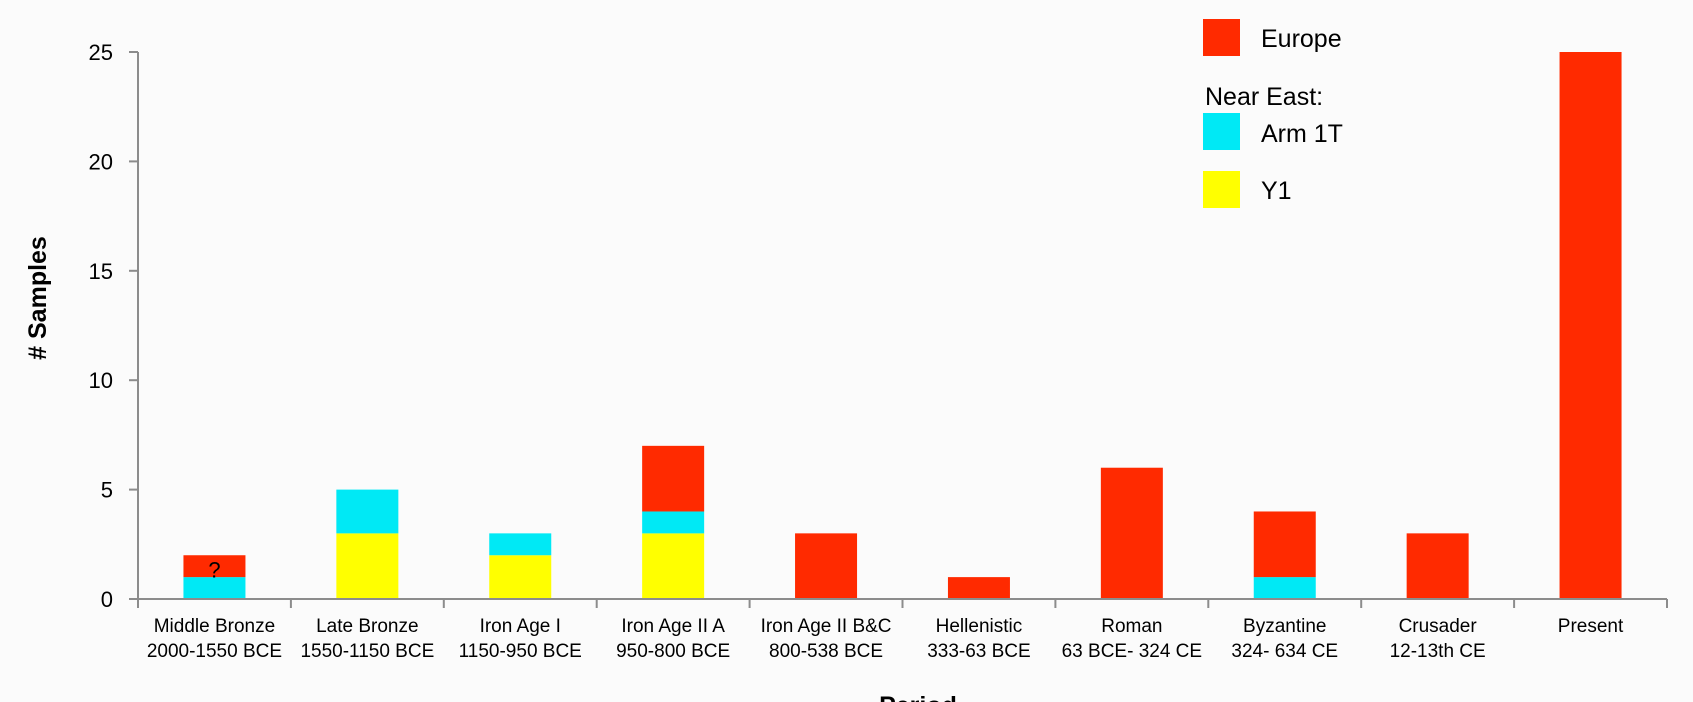 This screenshot has width=1693, height=702. What do you see at coordinates (101, 380) in the screenshot?
I see `y-tick-label: 10` at bounding box center [101, 380].